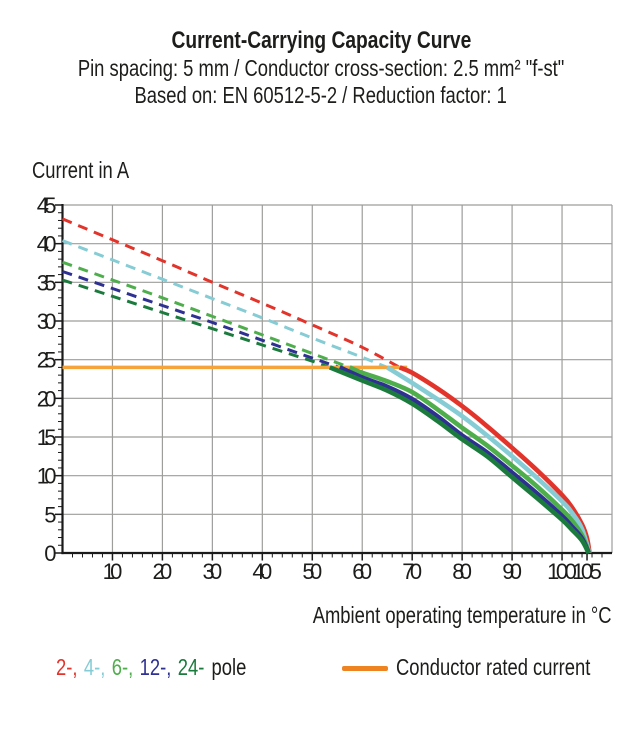 The image size is (642, 753). What do you see at coordinates (562, 571) in the screenshot?
I see `x-tick-label: 100` at bounding box center [562, 571].